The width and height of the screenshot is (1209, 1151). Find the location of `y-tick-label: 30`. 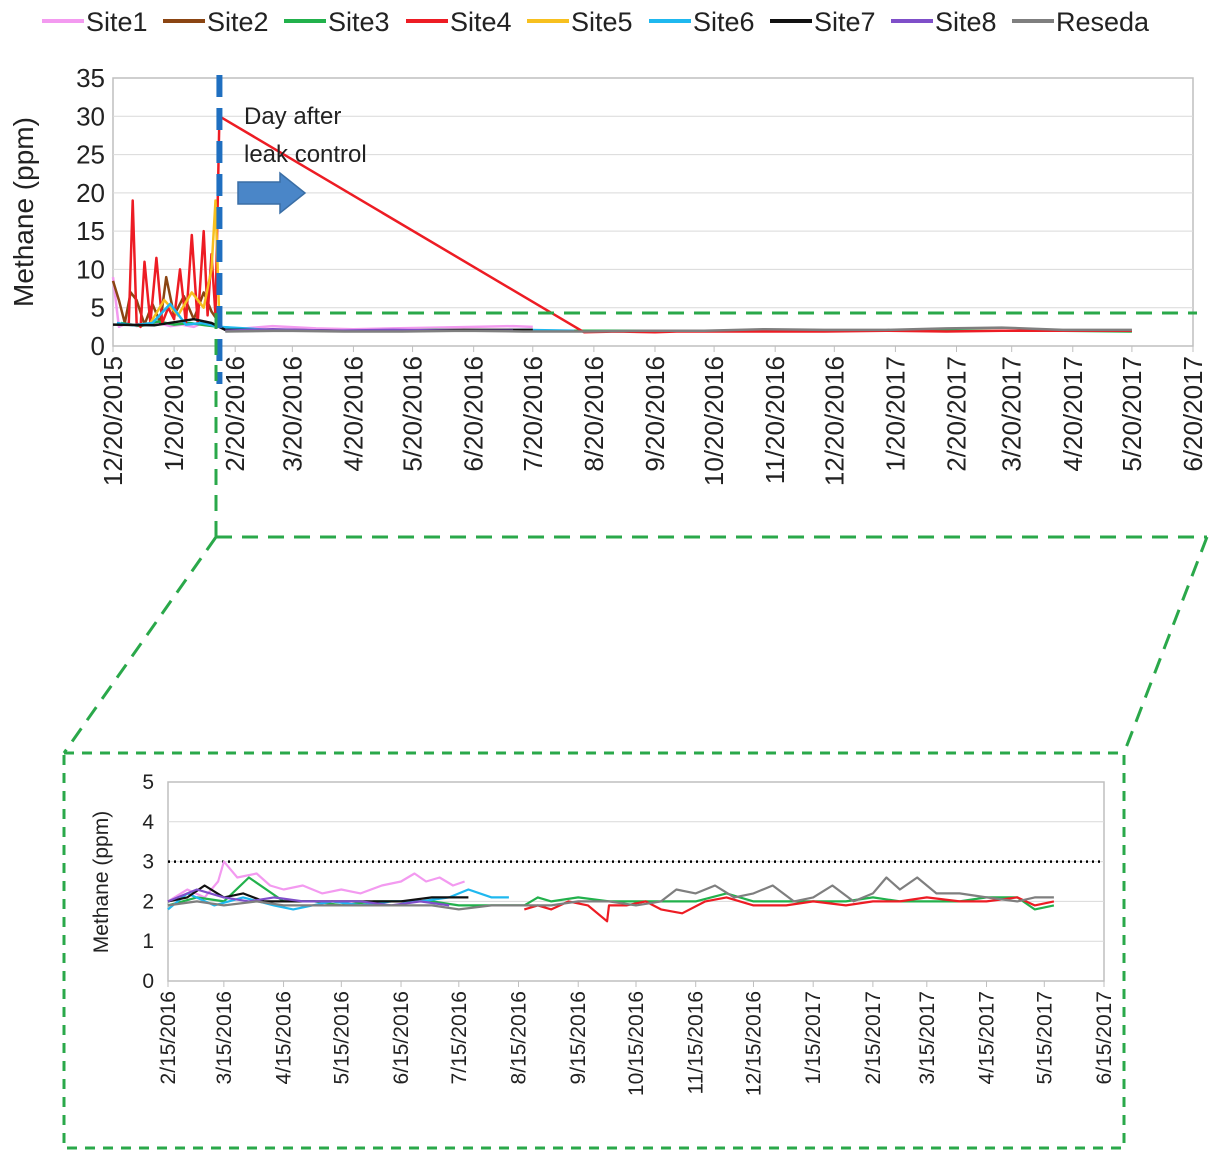

y-tick-label: 30 is located at coordinates (90, 116).